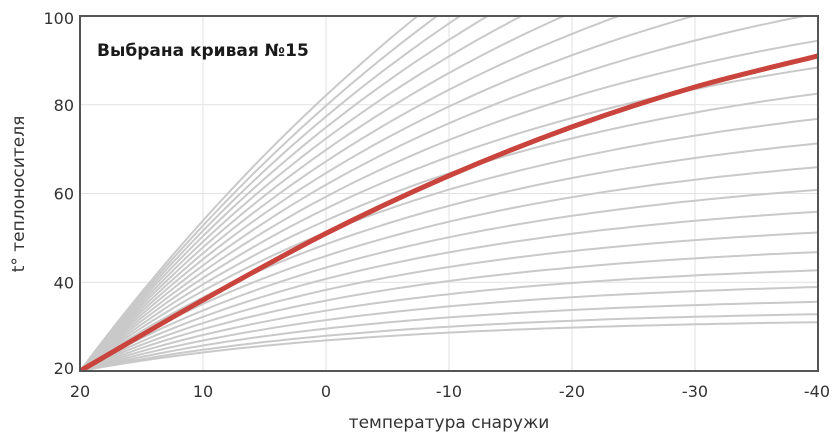 This screenshot has width=833, height=436. What do you see at coordinates (326, 391) in the screenshot?
I see `x-tick-label: 0` at bounding box center [326, 391].